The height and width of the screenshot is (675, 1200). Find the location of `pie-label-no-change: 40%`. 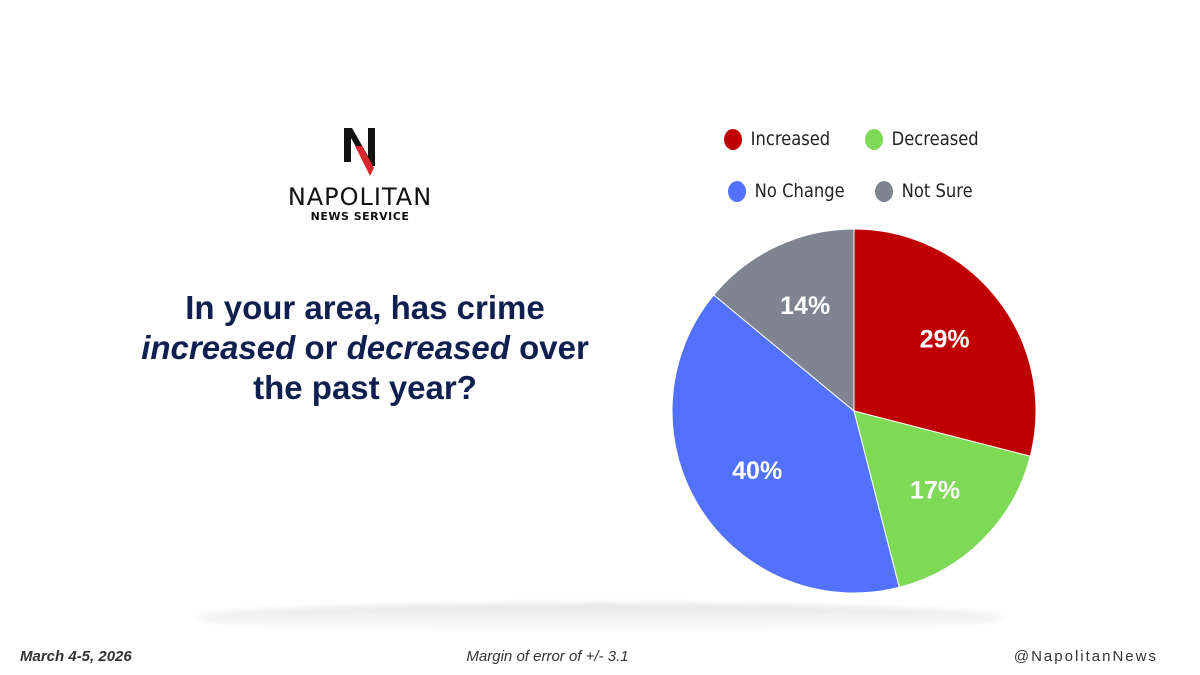

pie-label-no-change: 40% is located at coordinates (757, 471).